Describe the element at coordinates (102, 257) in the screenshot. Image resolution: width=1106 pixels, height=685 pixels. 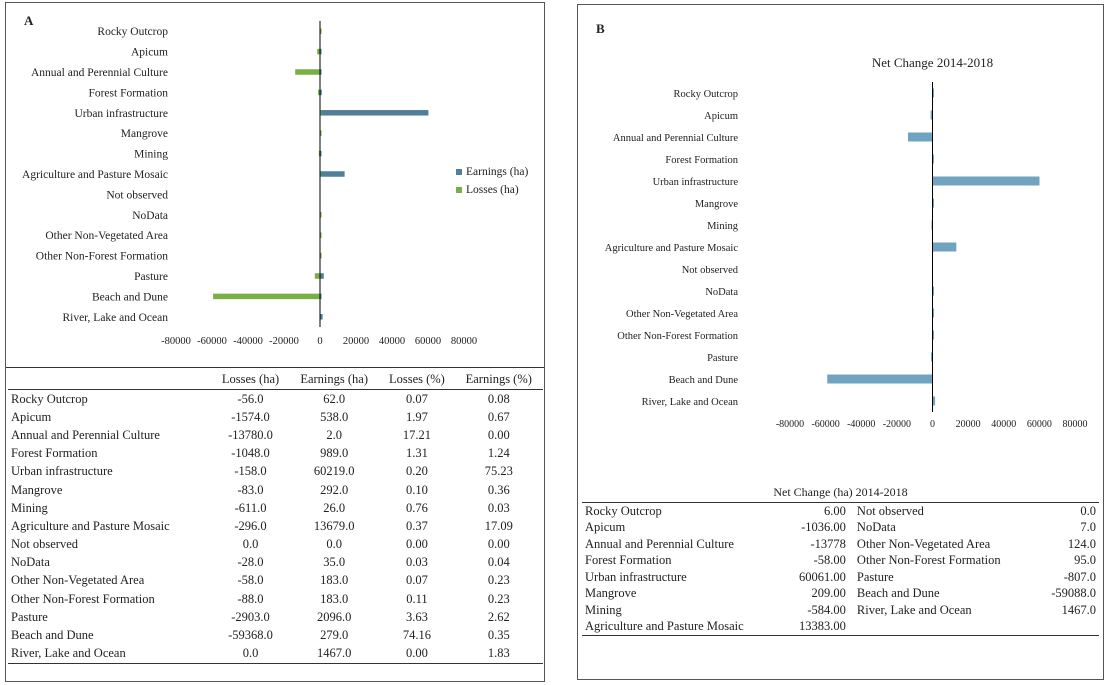
I see `category-label: Other Non-Forest Formation` at that location.